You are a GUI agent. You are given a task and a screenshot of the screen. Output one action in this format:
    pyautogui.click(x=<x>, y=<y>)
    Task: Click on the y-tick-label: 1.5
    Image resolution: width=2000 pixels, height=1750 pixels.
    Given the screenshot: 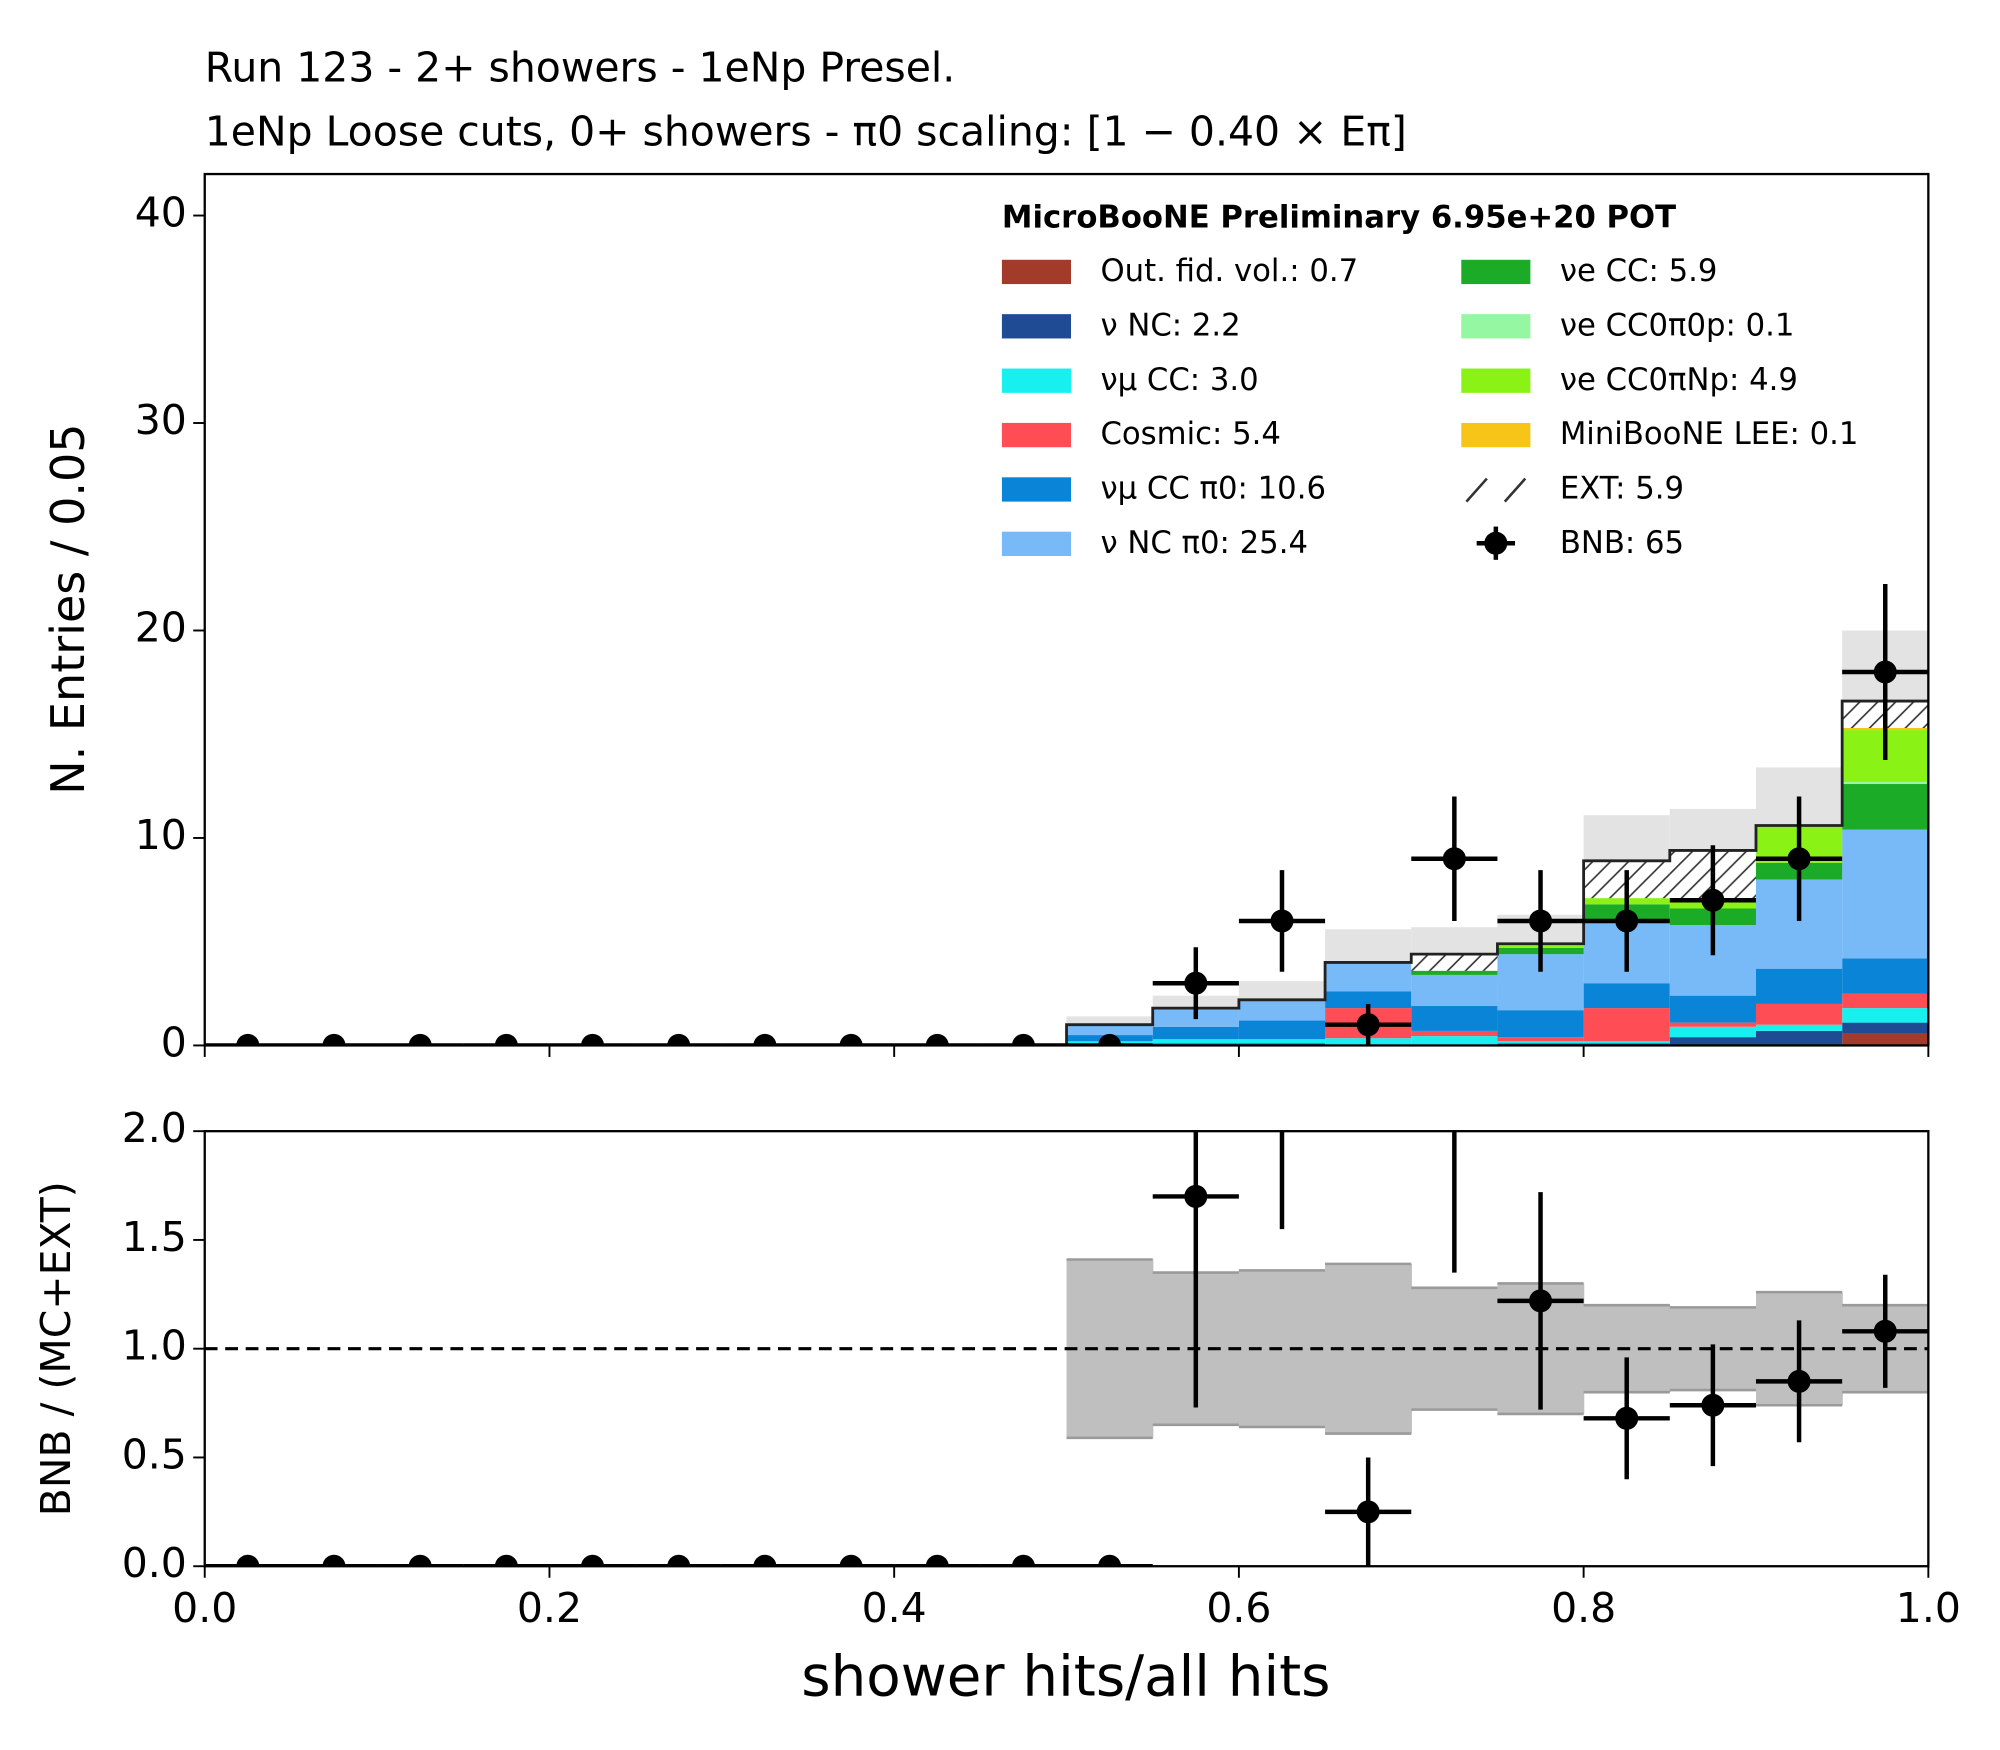 What is the action you would take?
    pyautogui.click(x=154, y=1237)
    